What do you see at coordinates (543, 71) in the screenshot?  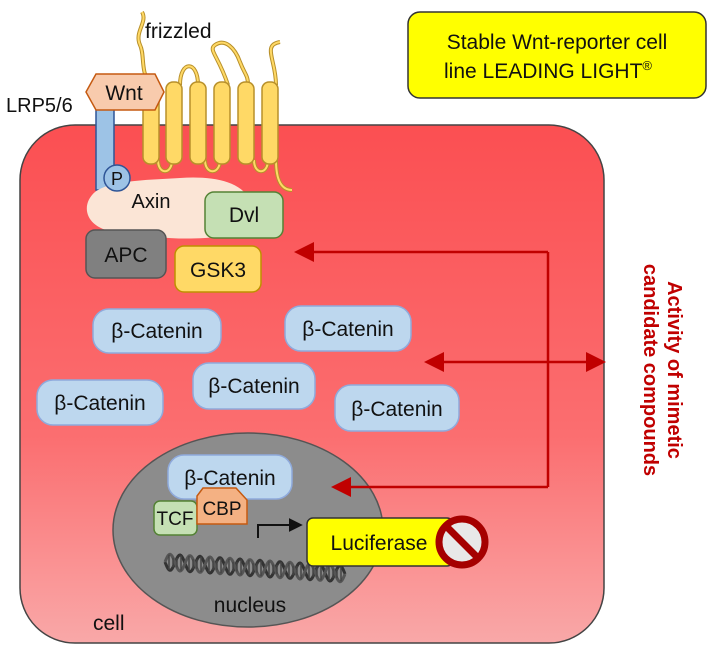 I see `title-line2-text: line LEADING LIGHT` at bounding box center [543, 71].